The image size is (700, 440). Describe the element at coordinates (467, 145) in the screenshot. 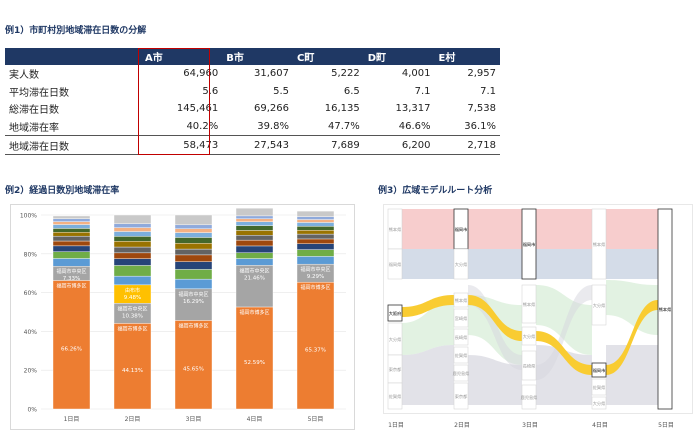

I see `table-cell: 2,718` at that location.